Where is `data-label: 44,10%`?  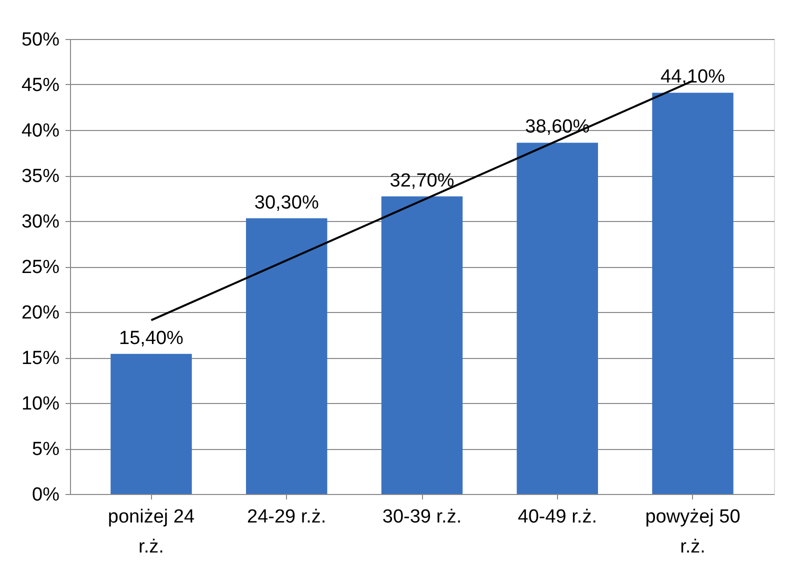
data-label: 44,10% is located at coordinates (693, 77).